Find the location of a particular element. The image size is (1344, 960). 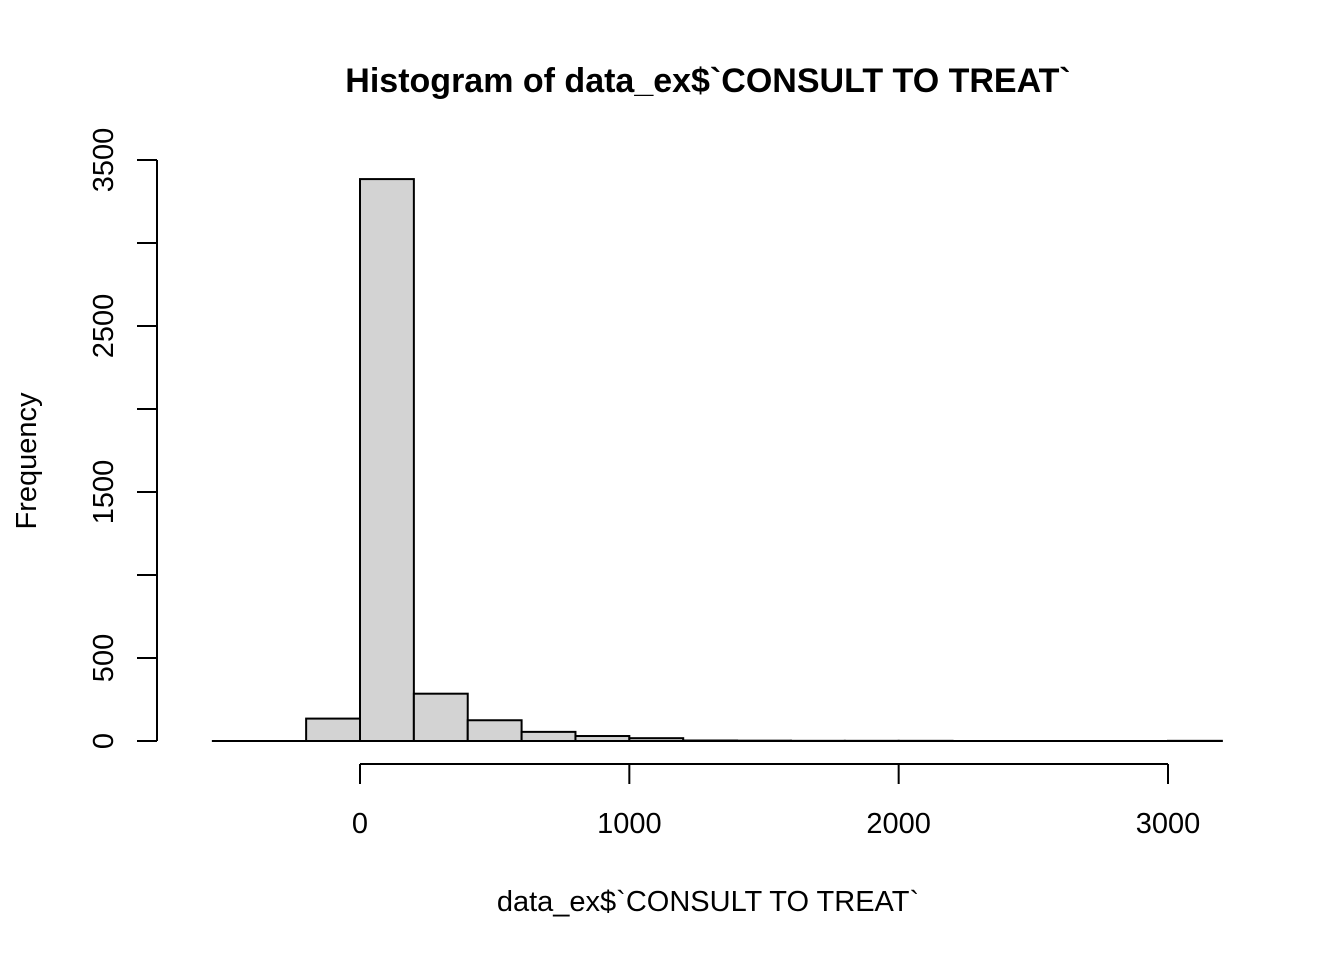

y-tick-label: 2500 is located at coordinates (104, 326).